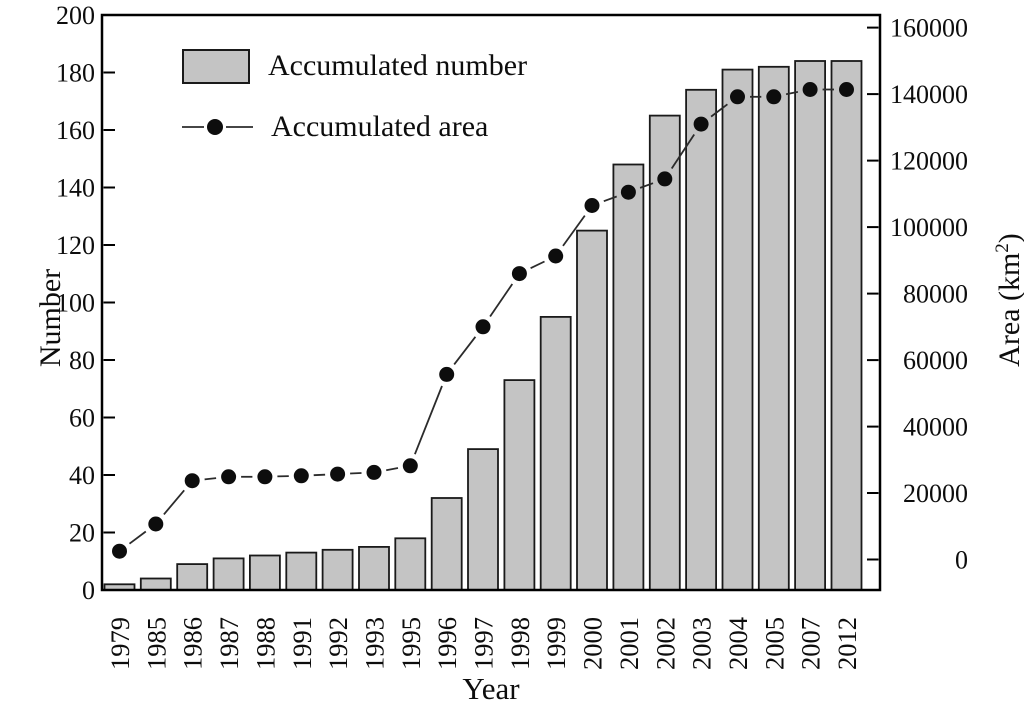 This screenshot has width=1024, height=713. Describe the element at coordinates (701, 340) in the screenshot. I see `bar-2003` at that location.